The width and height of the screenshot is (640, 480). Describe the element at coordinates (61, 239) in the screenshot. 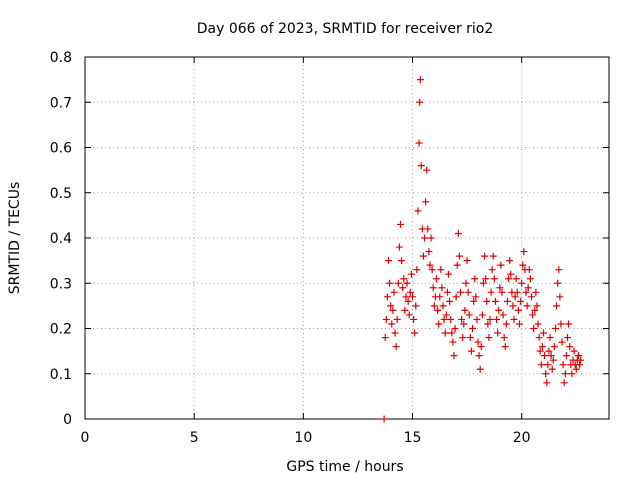

I see `y-tick-label: 0.4` at that location.